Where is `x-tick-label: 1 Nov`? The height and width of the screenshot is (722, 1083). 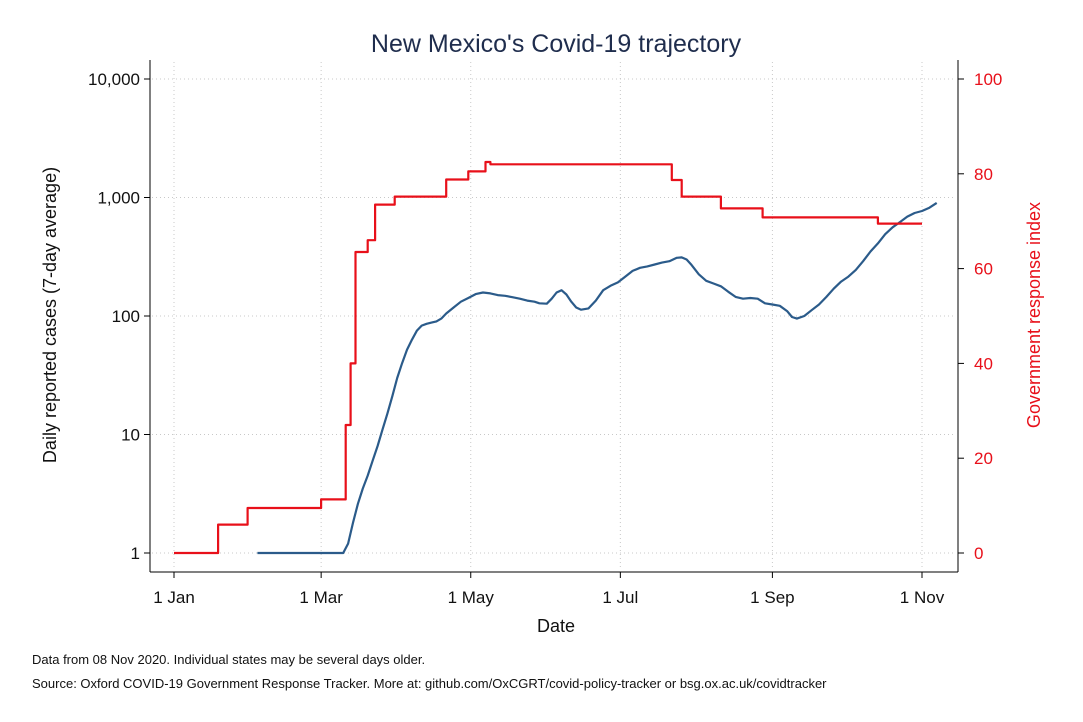 x-tick-label: 1 Nov is located at coordinates (922, 597).